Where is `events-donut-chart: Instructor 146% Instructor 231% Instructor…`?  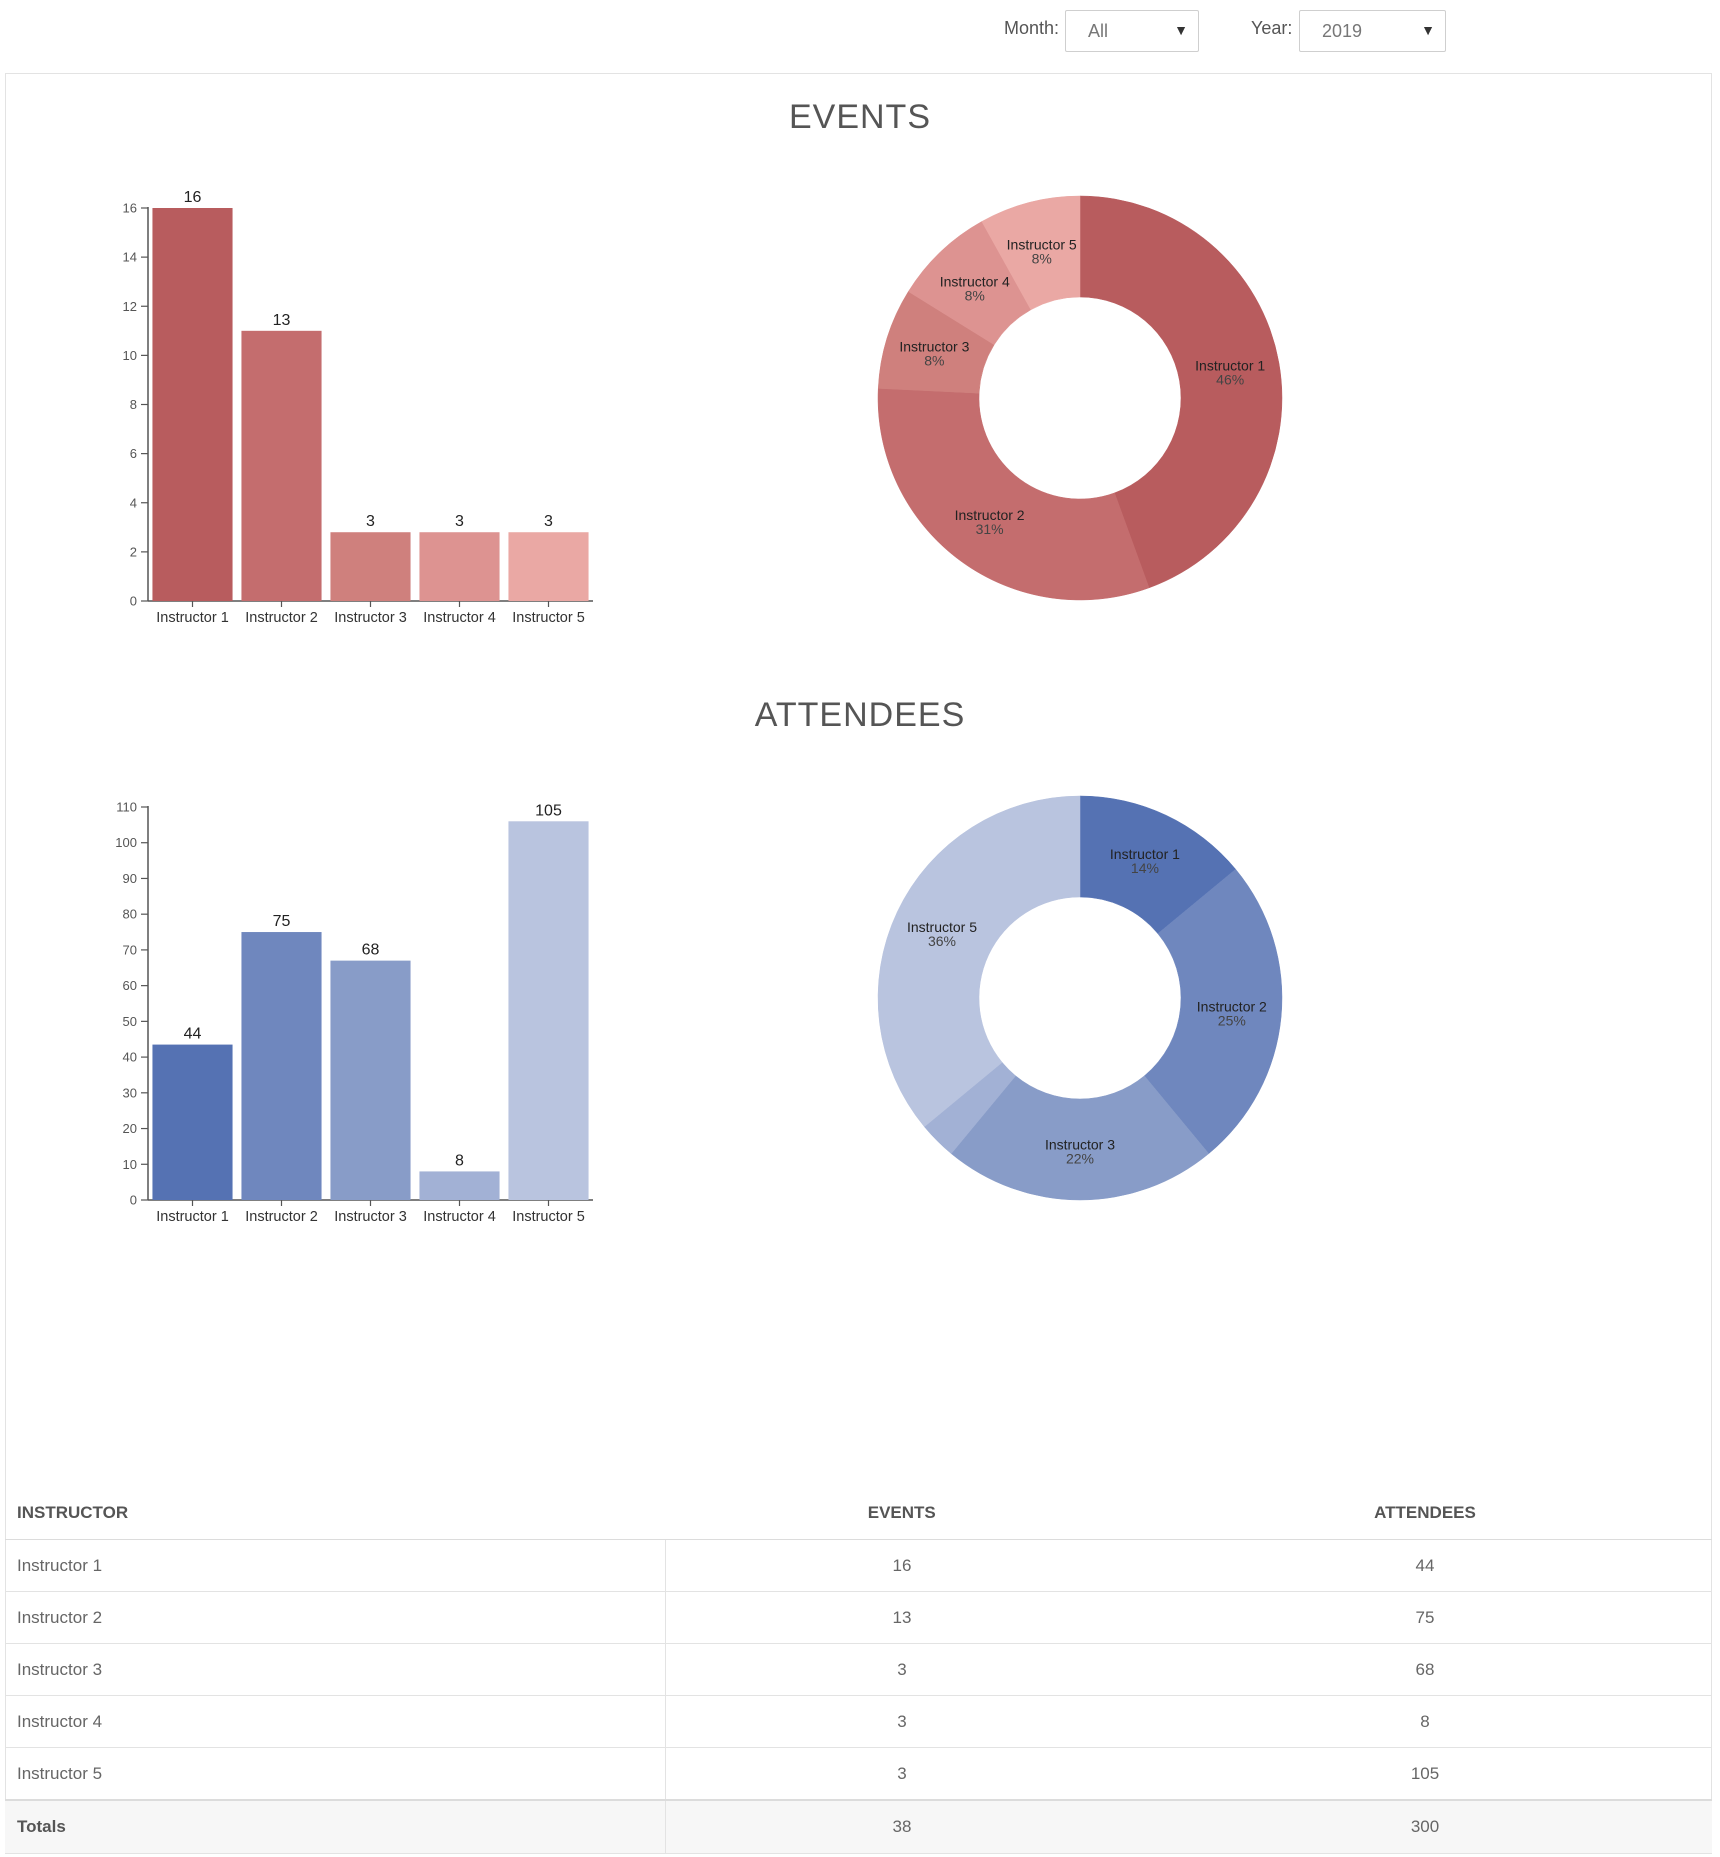 events-donut-chart: Instructor 146% Instructor 231% Instructor… is located at coordinates (1080, 398).